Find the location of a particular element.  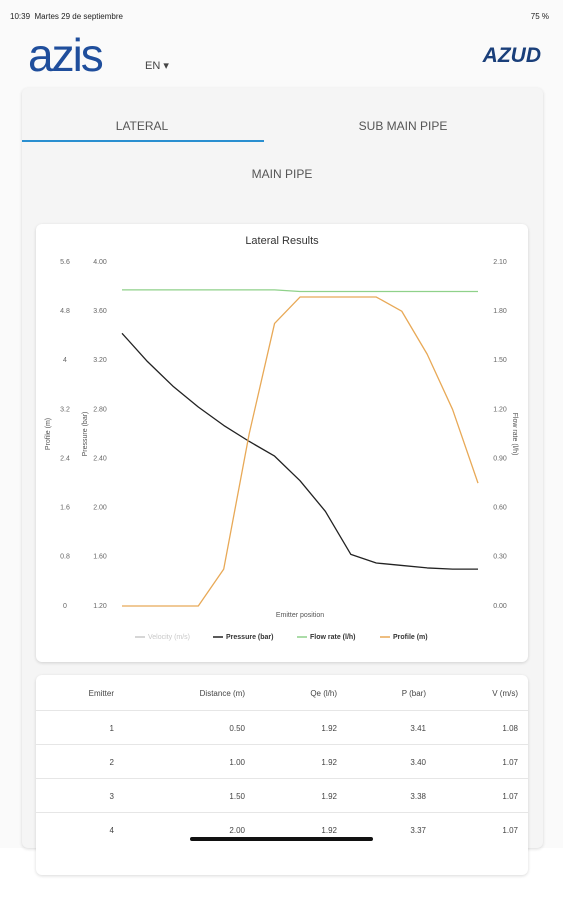

y-tick-label: 1.20 is located at coordinates (100, 606).